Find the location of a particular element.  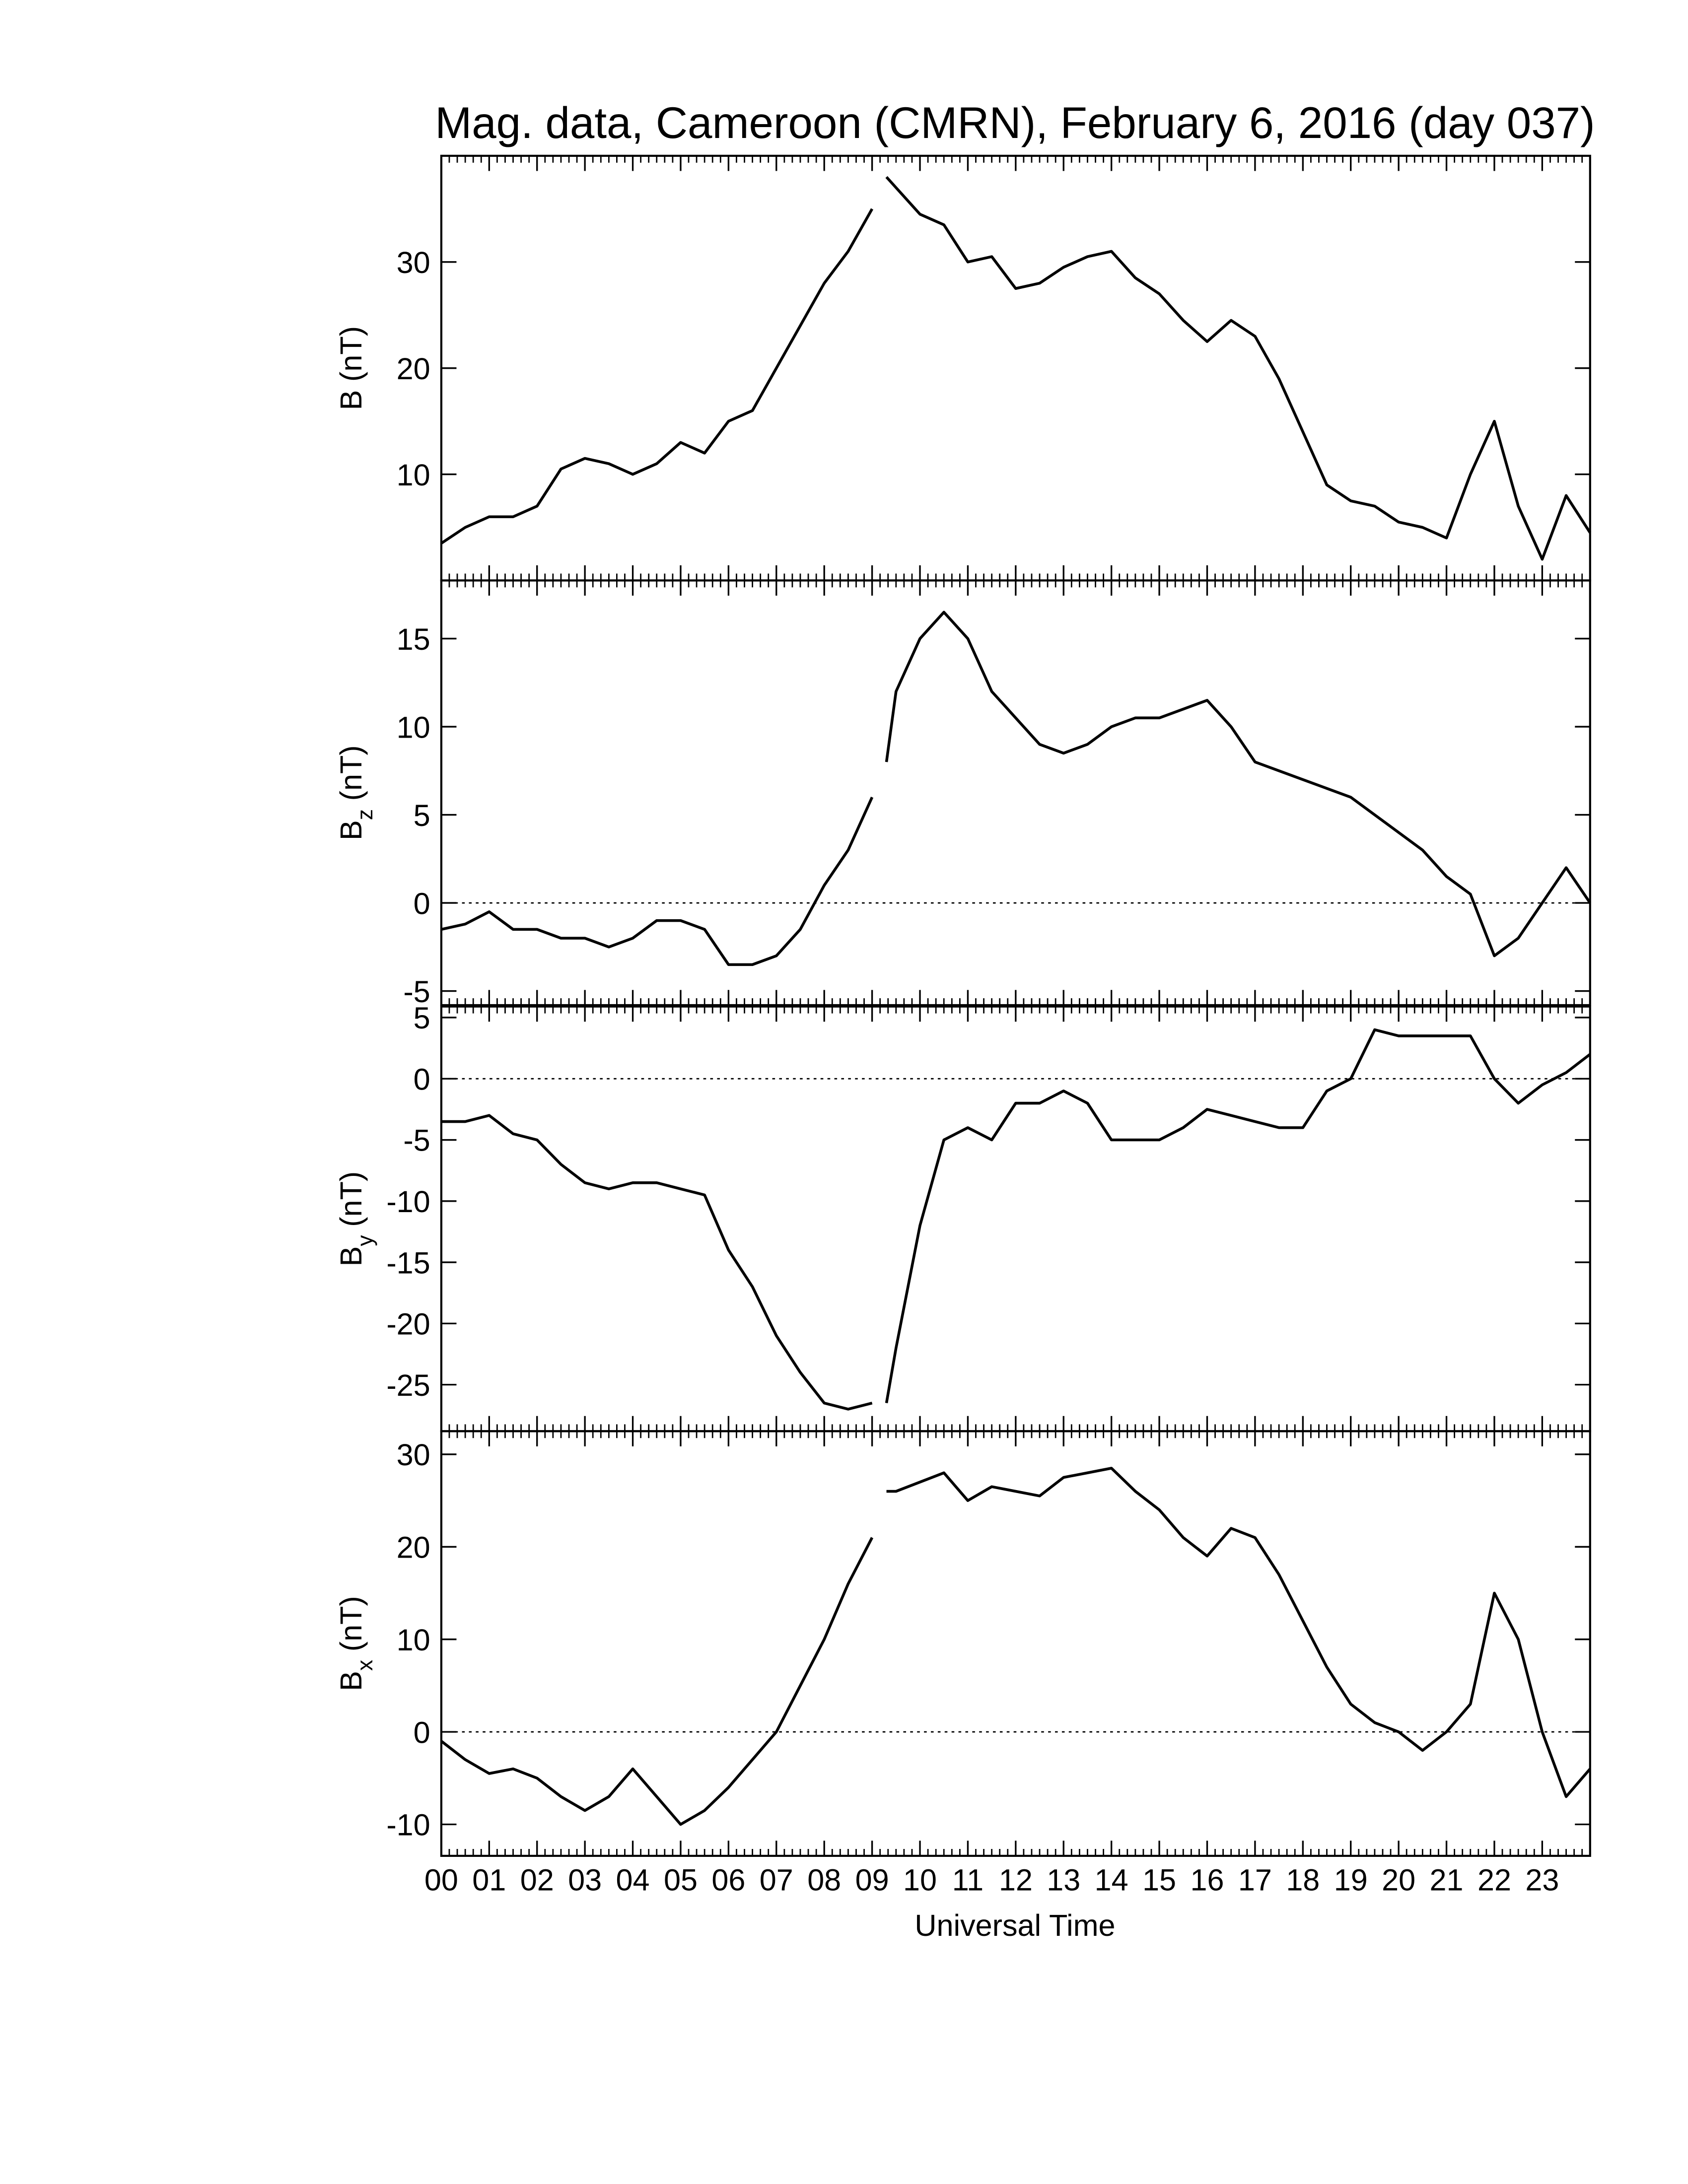

x-tick-label: 04 is located at coordinates (633, 1880).